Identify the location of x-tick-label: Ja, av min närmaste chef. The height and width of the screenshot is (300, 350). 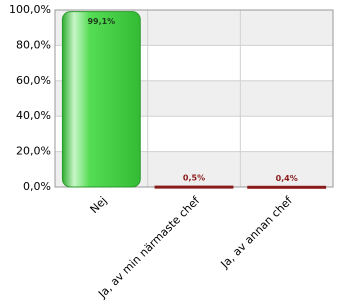
(149, 246).